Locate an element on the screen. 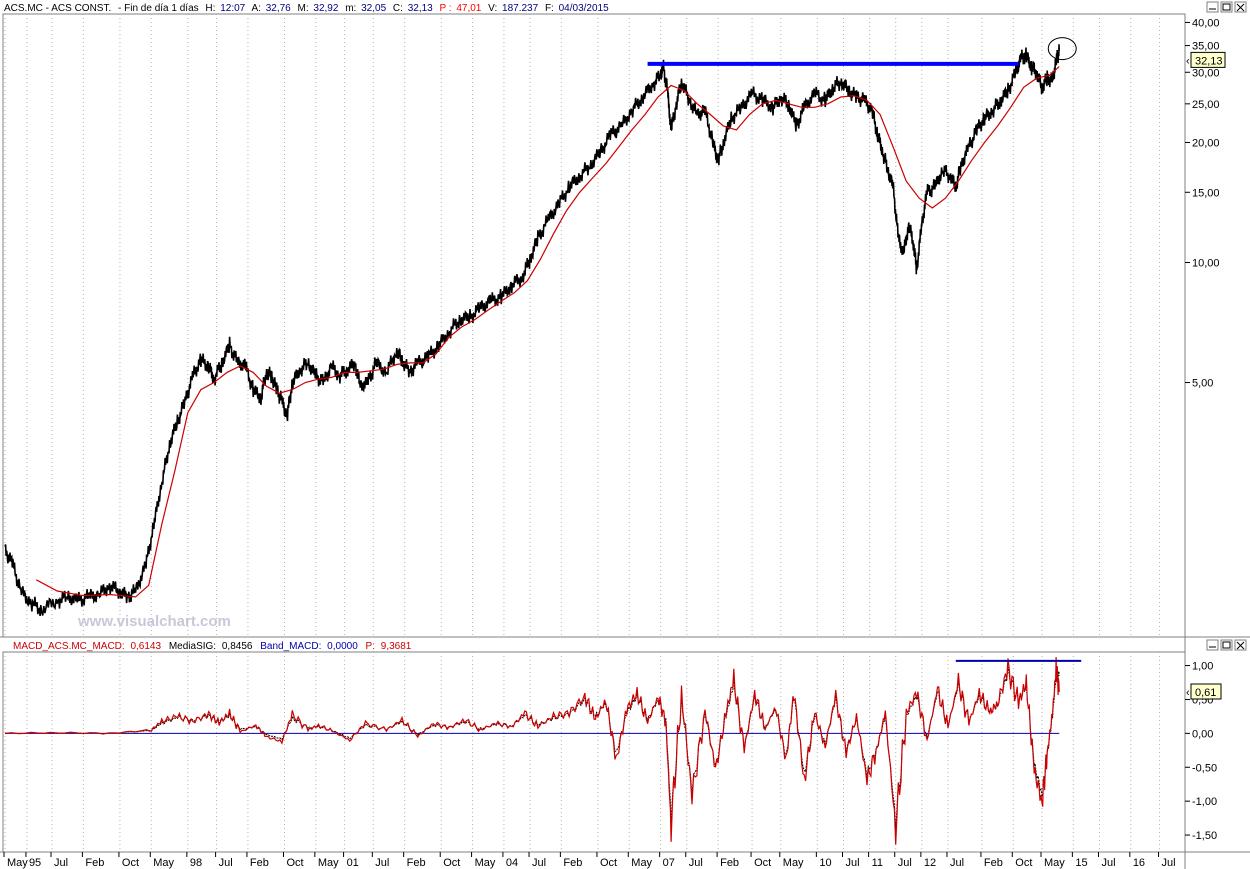 The width and height of the screenshot is (1250, 869). x-tick-label: 10 is located at coordinates (825, 863).